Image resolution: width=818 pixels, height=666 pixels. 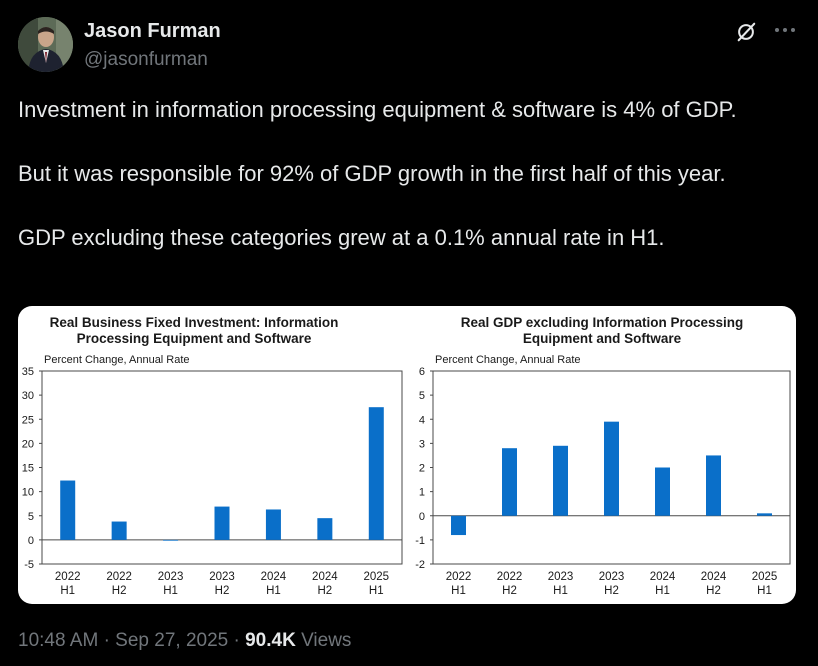 I want to click on y-tick-label: 30, so click(x=28, y=396).